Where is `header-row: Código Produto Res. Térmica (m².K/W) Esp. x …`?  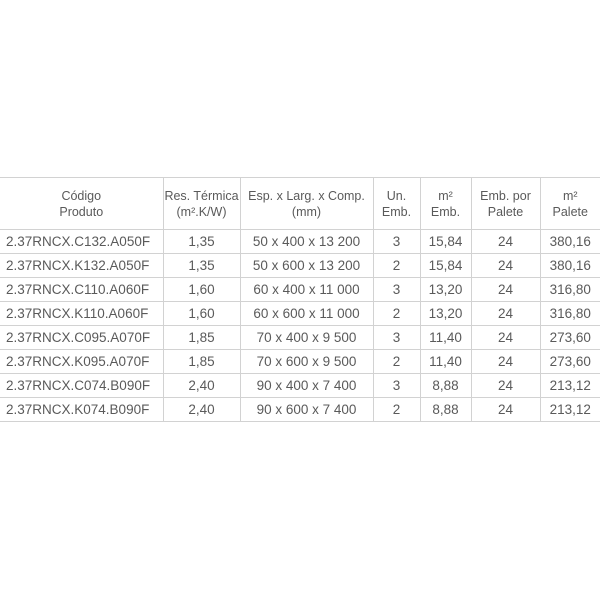 header-row: Código Produto Res. Térmica (m².K/W) Esp. x … is located at coordinates (300, 203).